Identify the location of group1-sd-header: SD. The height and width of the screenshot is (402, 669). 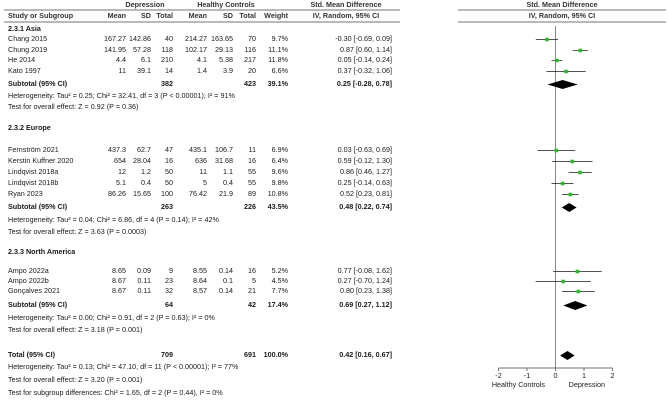
(146, 15).